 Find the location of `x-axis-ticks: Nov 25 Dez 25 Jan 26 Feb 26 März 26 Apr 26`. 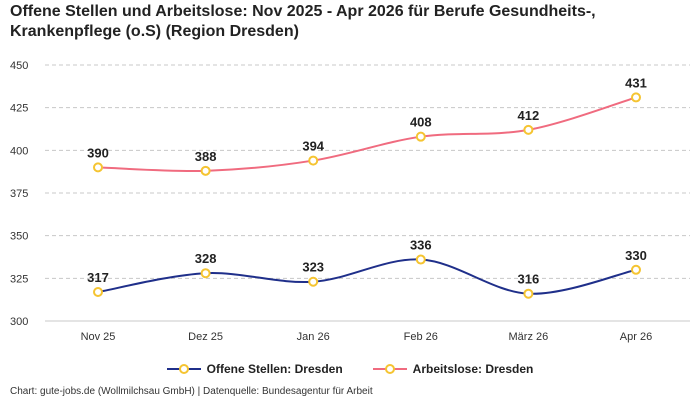

x-axis-ticks: Nov 25 Dez 25 Jan 26 Feb 26 März 26 Apr 26 is located at coordinates (367, 337).